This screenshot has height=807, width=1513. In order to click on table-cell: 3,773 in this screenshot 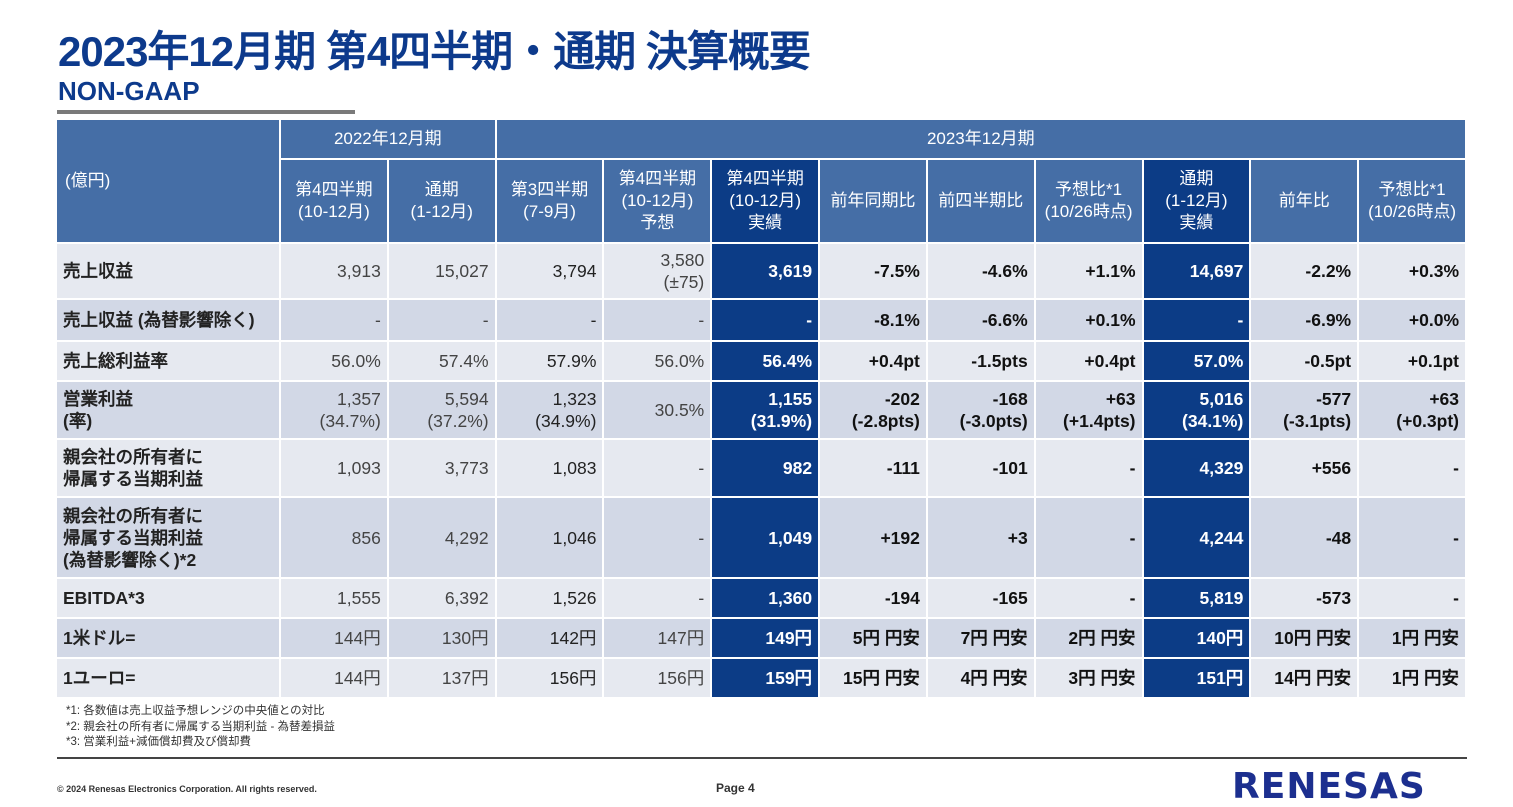, I will do `click(441, 468)`.